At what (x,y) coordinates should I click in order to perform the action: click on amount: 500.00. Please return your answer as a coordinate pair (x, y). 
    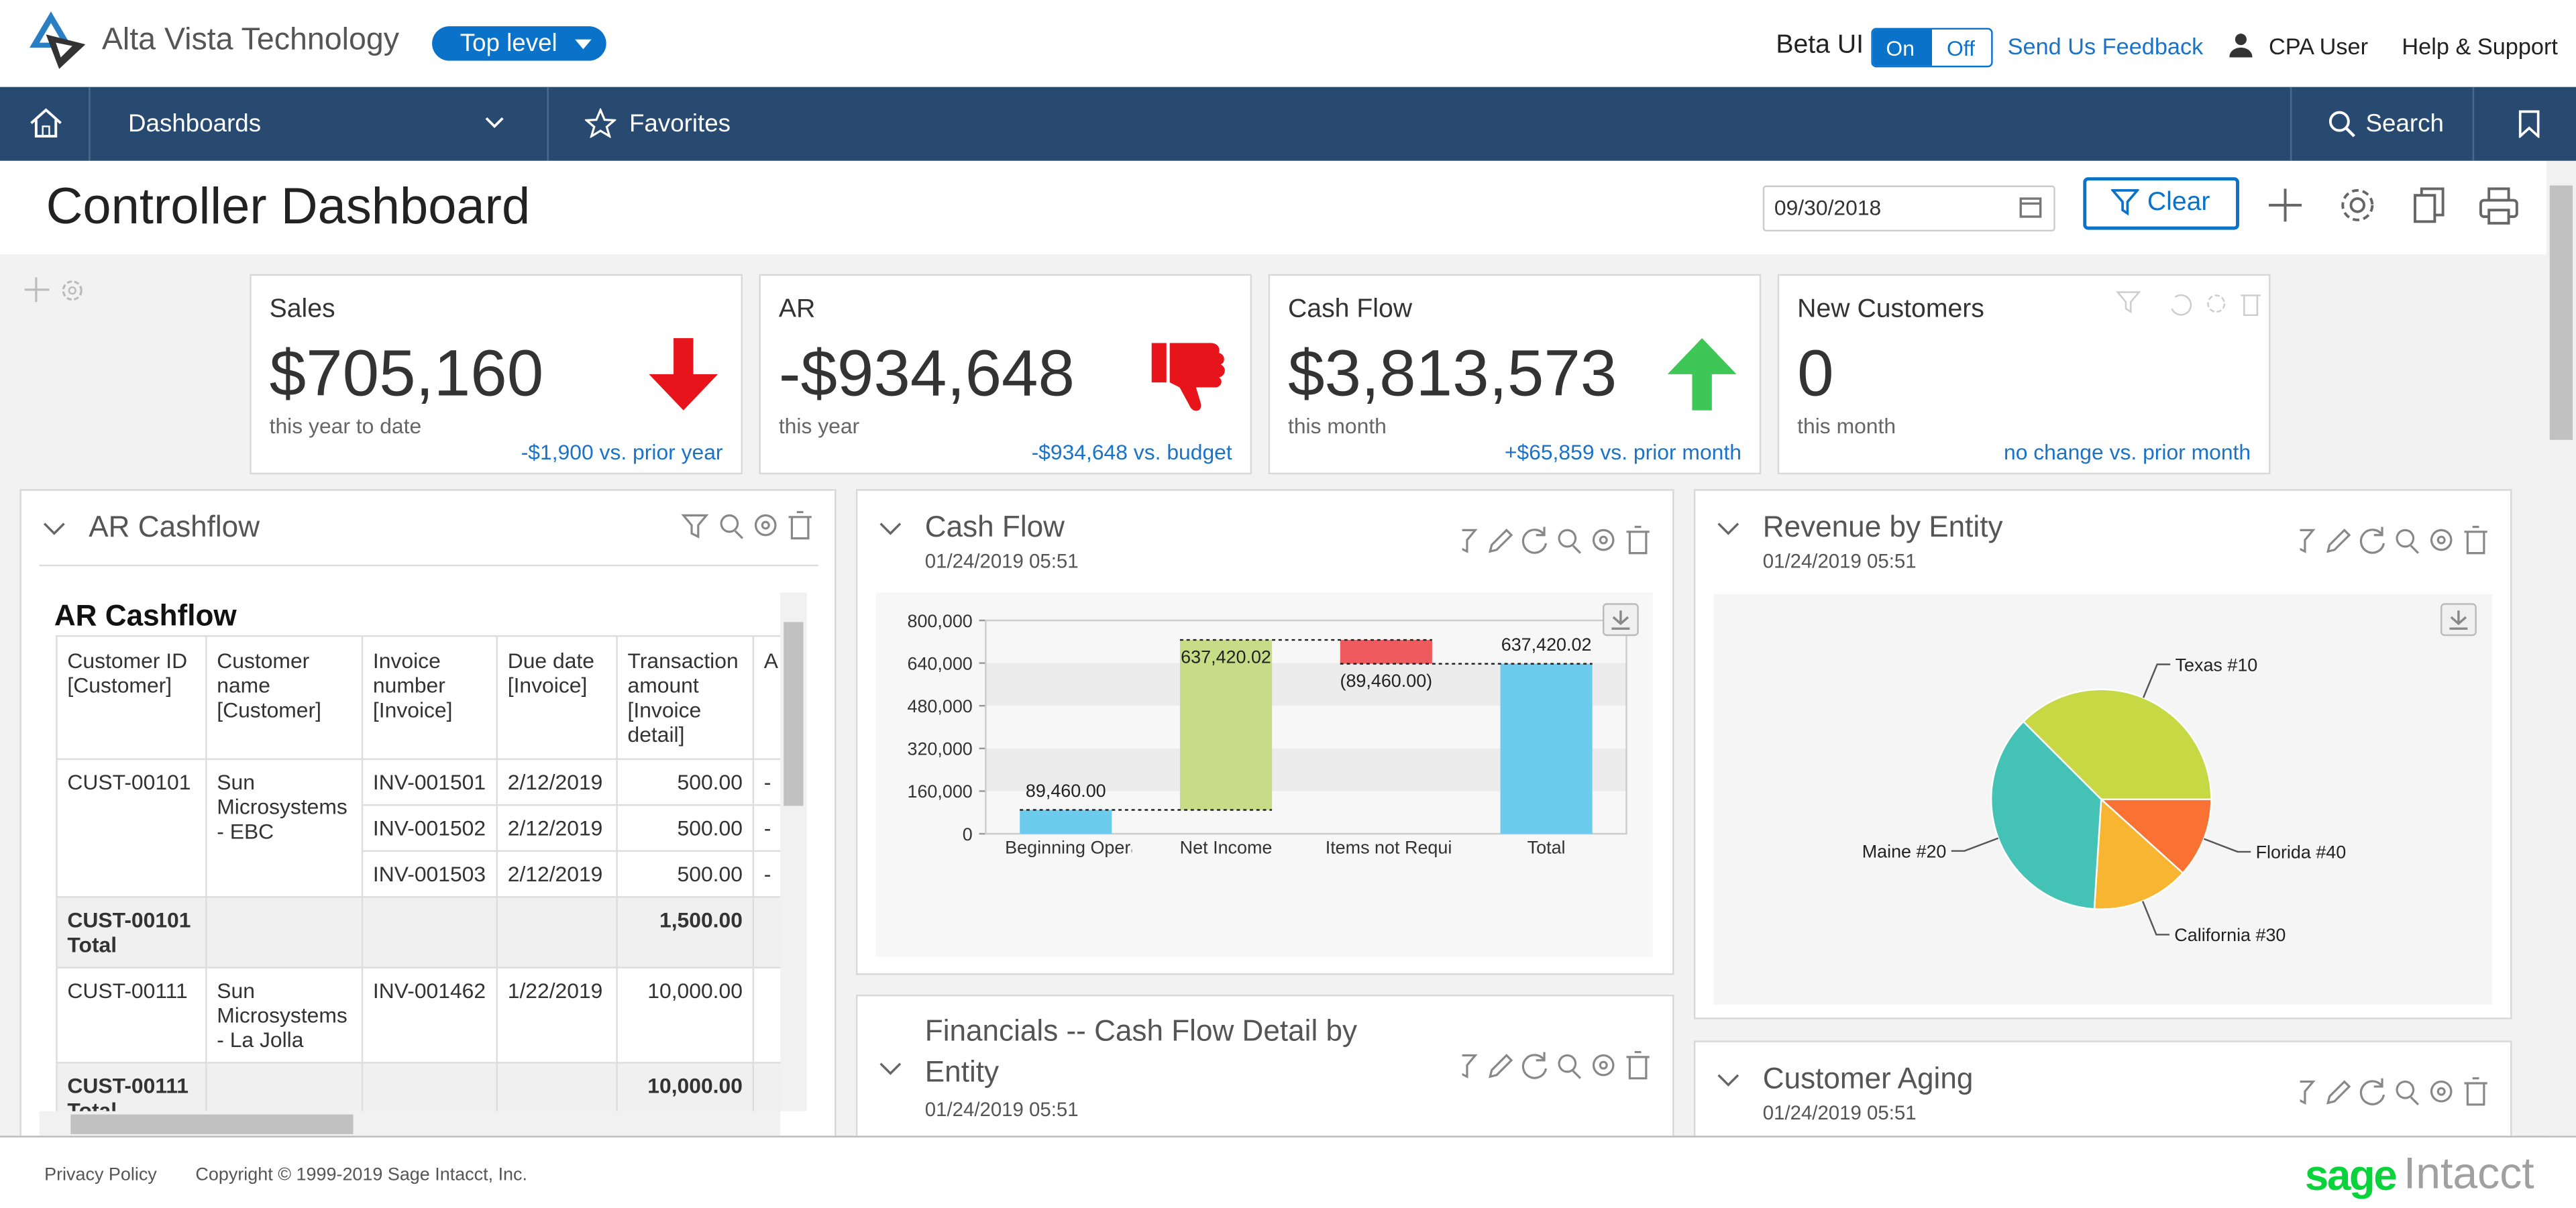
    Looking at the image, I should click on (685, 828).